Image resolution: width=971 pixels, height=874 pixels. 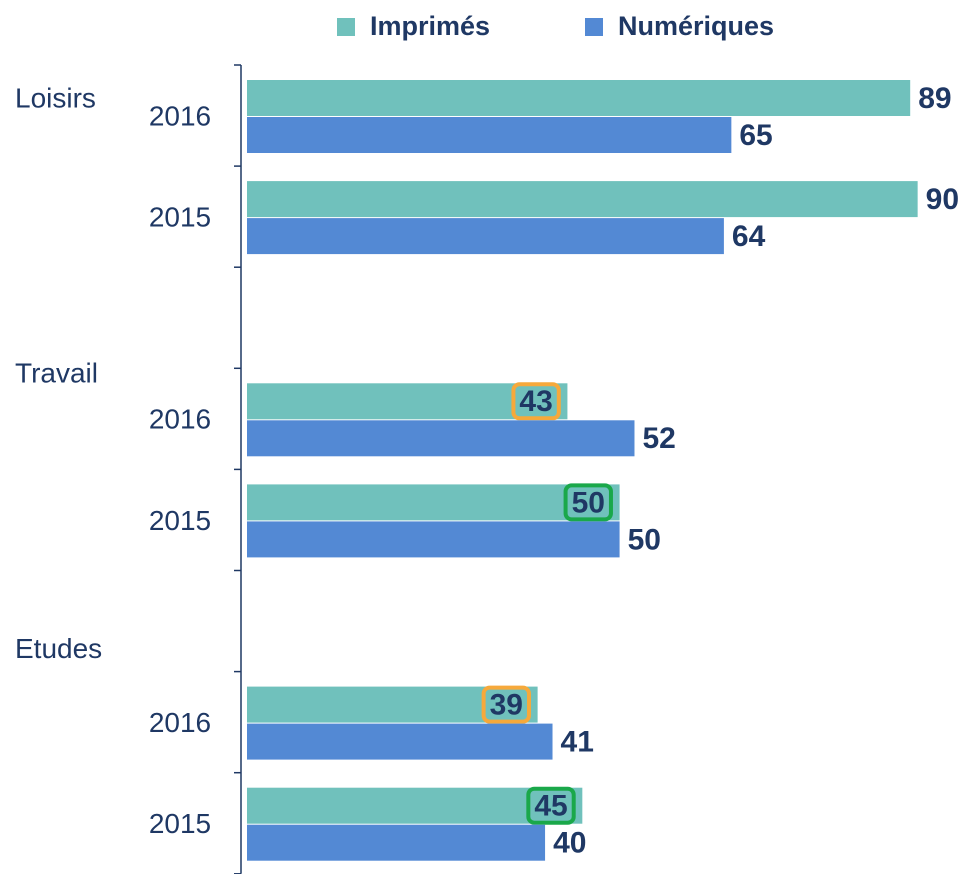 What do you see at coordinates (55, 97) in the screenshot?
I see `group-label: Loisirs` at bounding box center [55, 97].